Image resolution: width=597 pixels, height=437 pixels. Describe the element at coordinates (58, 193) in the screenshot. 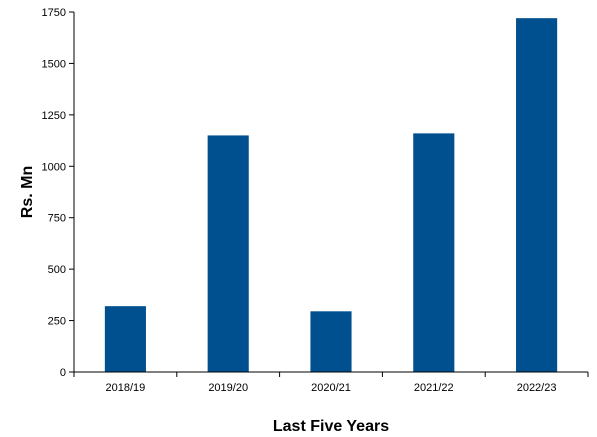

I see `y-axis-ticks: 0 250 500 750 1000 1250 1500 1750` at that location.